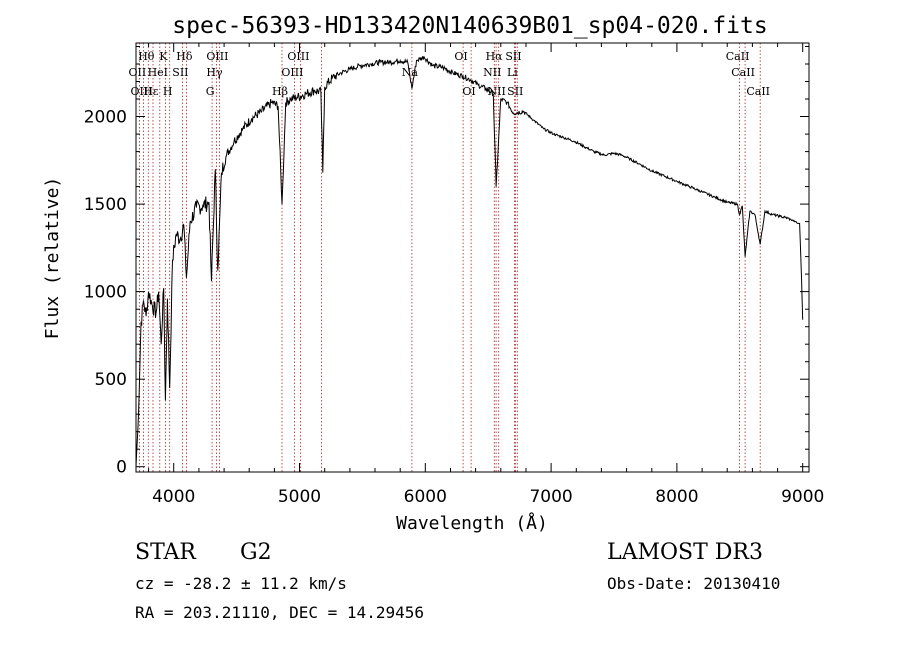  I want to click on spectral-line-label: Hδ, so click(184, 56).